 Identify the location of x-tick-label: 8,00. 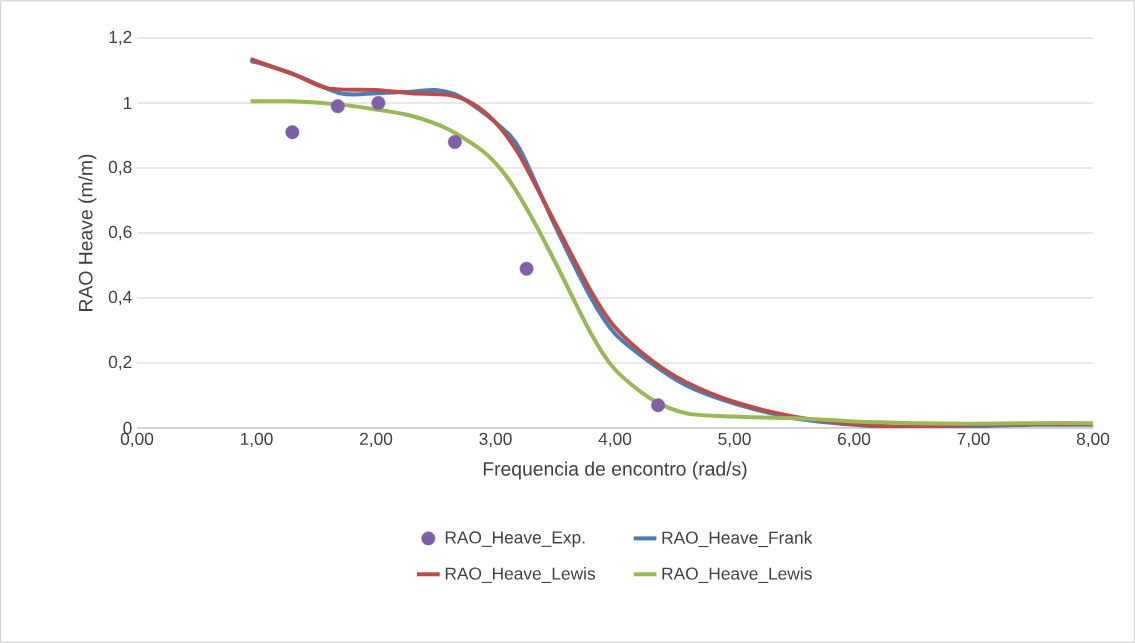
(1093, 440).